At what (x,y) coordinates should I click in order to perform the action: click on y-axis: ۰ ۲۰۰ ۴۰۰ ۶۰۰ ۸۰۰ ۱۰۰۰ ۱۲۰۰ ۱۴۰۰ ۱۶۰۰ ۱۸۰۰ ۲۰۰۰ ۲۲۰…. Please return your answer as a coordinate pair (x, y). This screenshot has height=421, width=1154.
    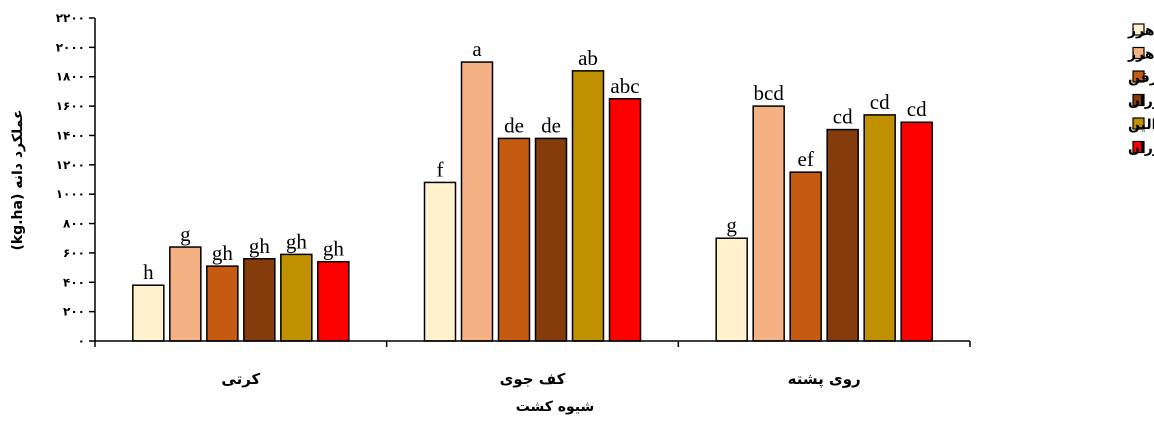
    Looking at the image, I should click on (76, 179).